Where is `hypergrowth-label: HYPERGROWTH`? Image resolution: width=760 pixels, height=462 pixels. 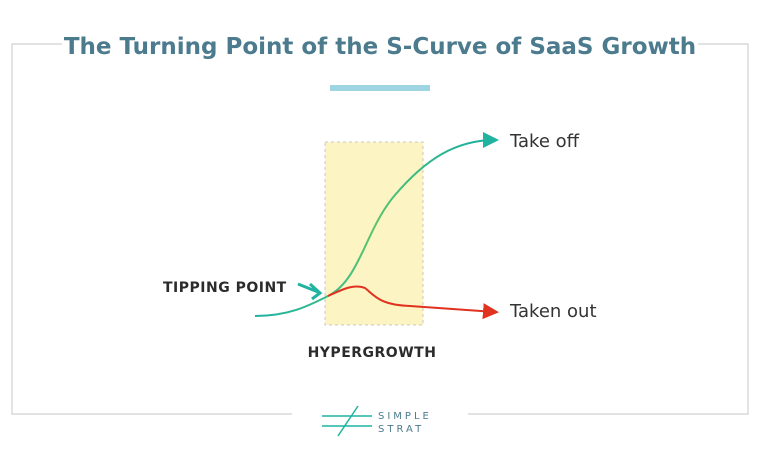
hypergrowth-label: HYPERGROWTH is located at coordinates (372, 353).